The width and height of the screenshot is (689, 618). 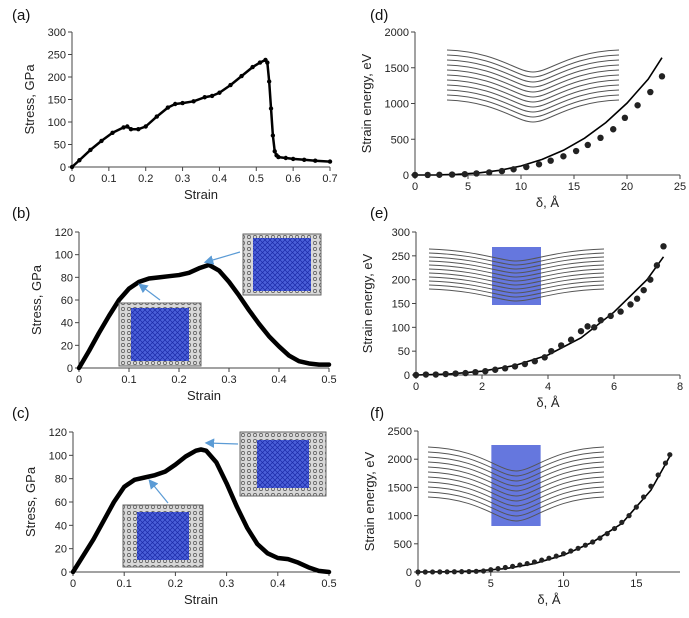 What do you see at coordinates (548, 599) in the screenshot?
I see `x-axis-title: δ, Å` at bounding box center [548, 599].